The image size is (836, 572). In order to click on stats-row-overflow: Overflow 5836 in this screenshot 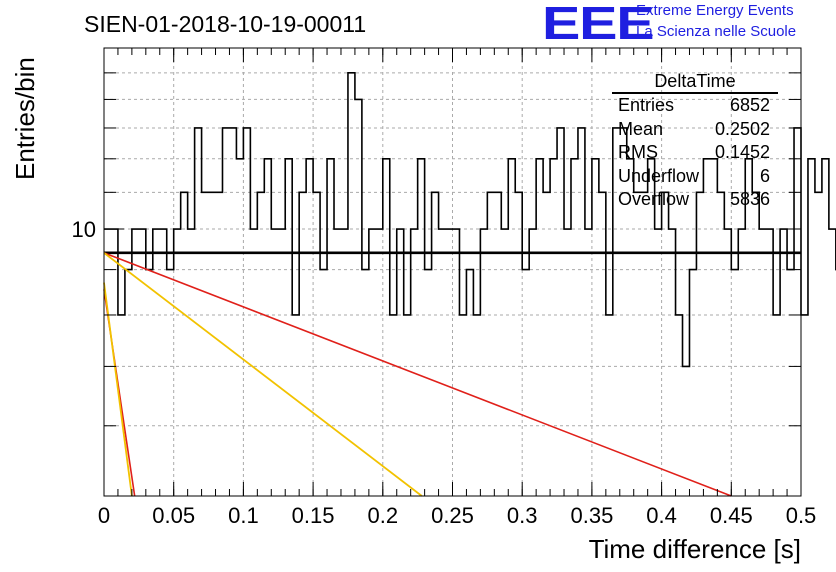, I will do `click(695, 200)`.